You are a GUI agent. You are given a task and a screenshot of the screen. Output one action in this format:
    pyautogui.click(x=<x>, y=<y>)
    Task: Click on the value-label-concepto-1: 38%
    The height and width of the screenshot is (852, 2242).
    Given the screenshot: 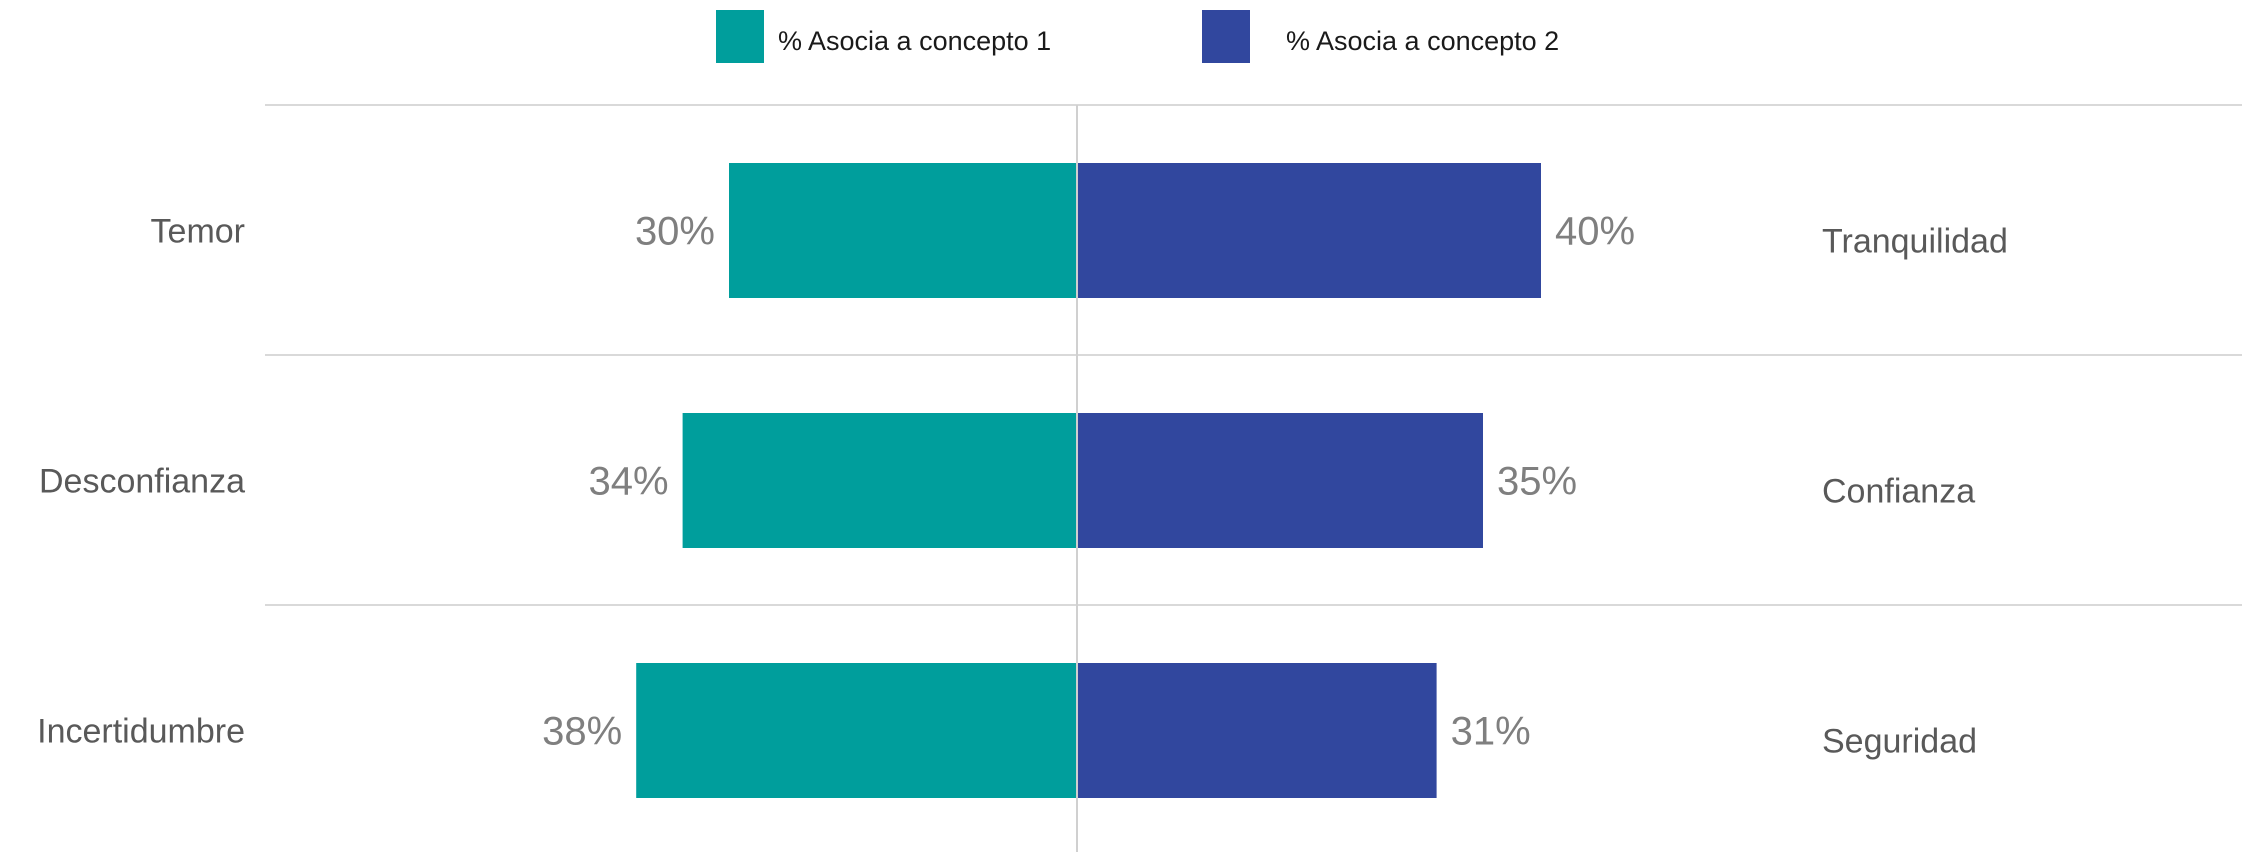 What is the action you would take?
    pyautogui.click(x=582, y=732)
    